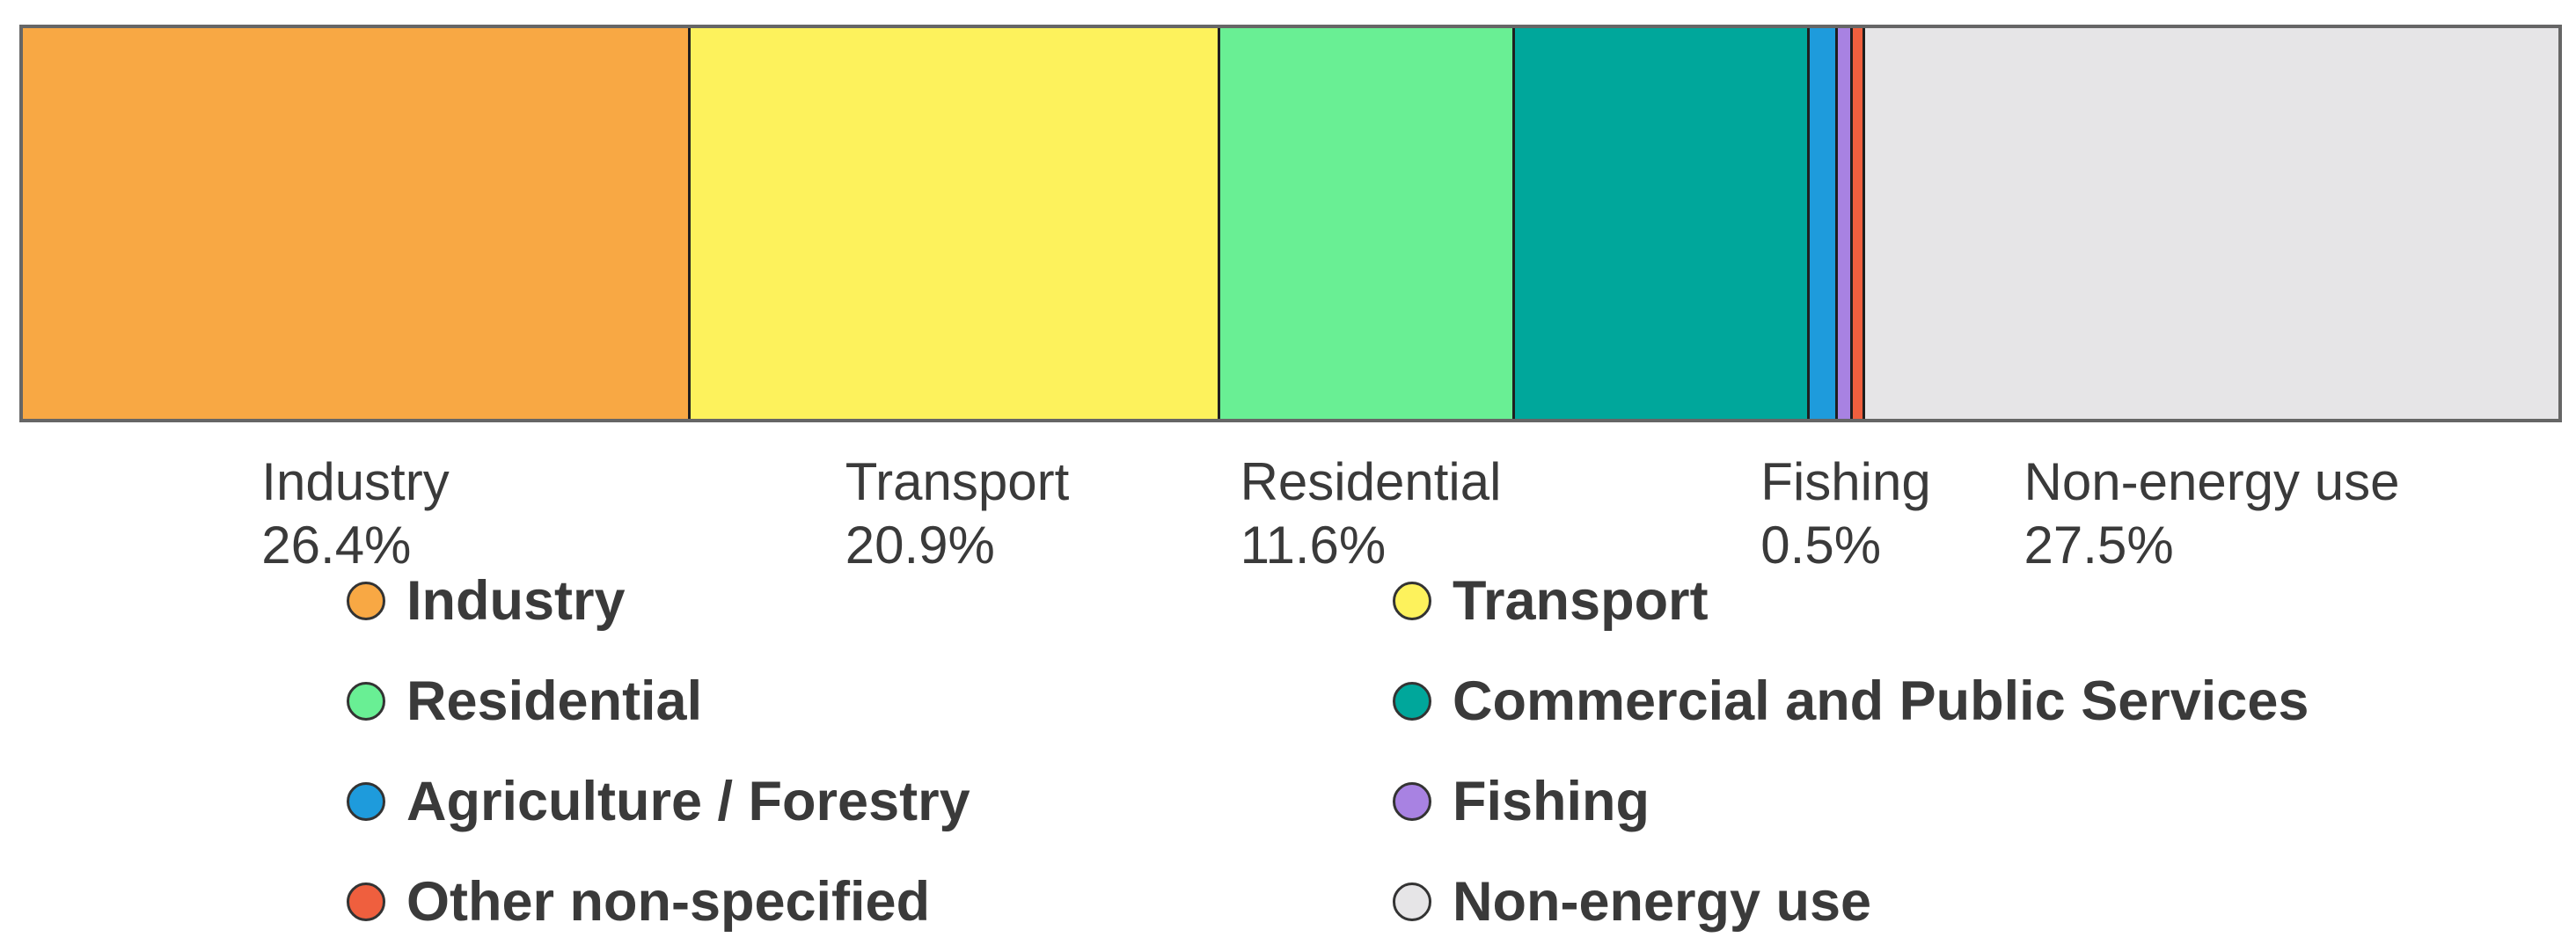 This screenshot has width=2576, height=952. I want to click on legend-item-agriculture-forestry: Agriculture / Forestry, so click(658, 801).